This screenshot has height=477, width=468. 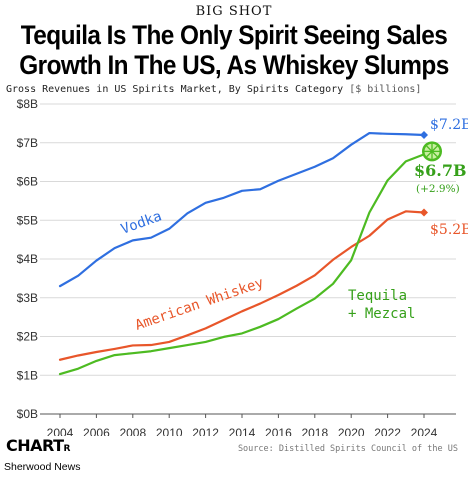 What do you see at coordinates (424, 135) in the screenshot?
I see `vodka-end-marker` at bounding box center [424, 135].